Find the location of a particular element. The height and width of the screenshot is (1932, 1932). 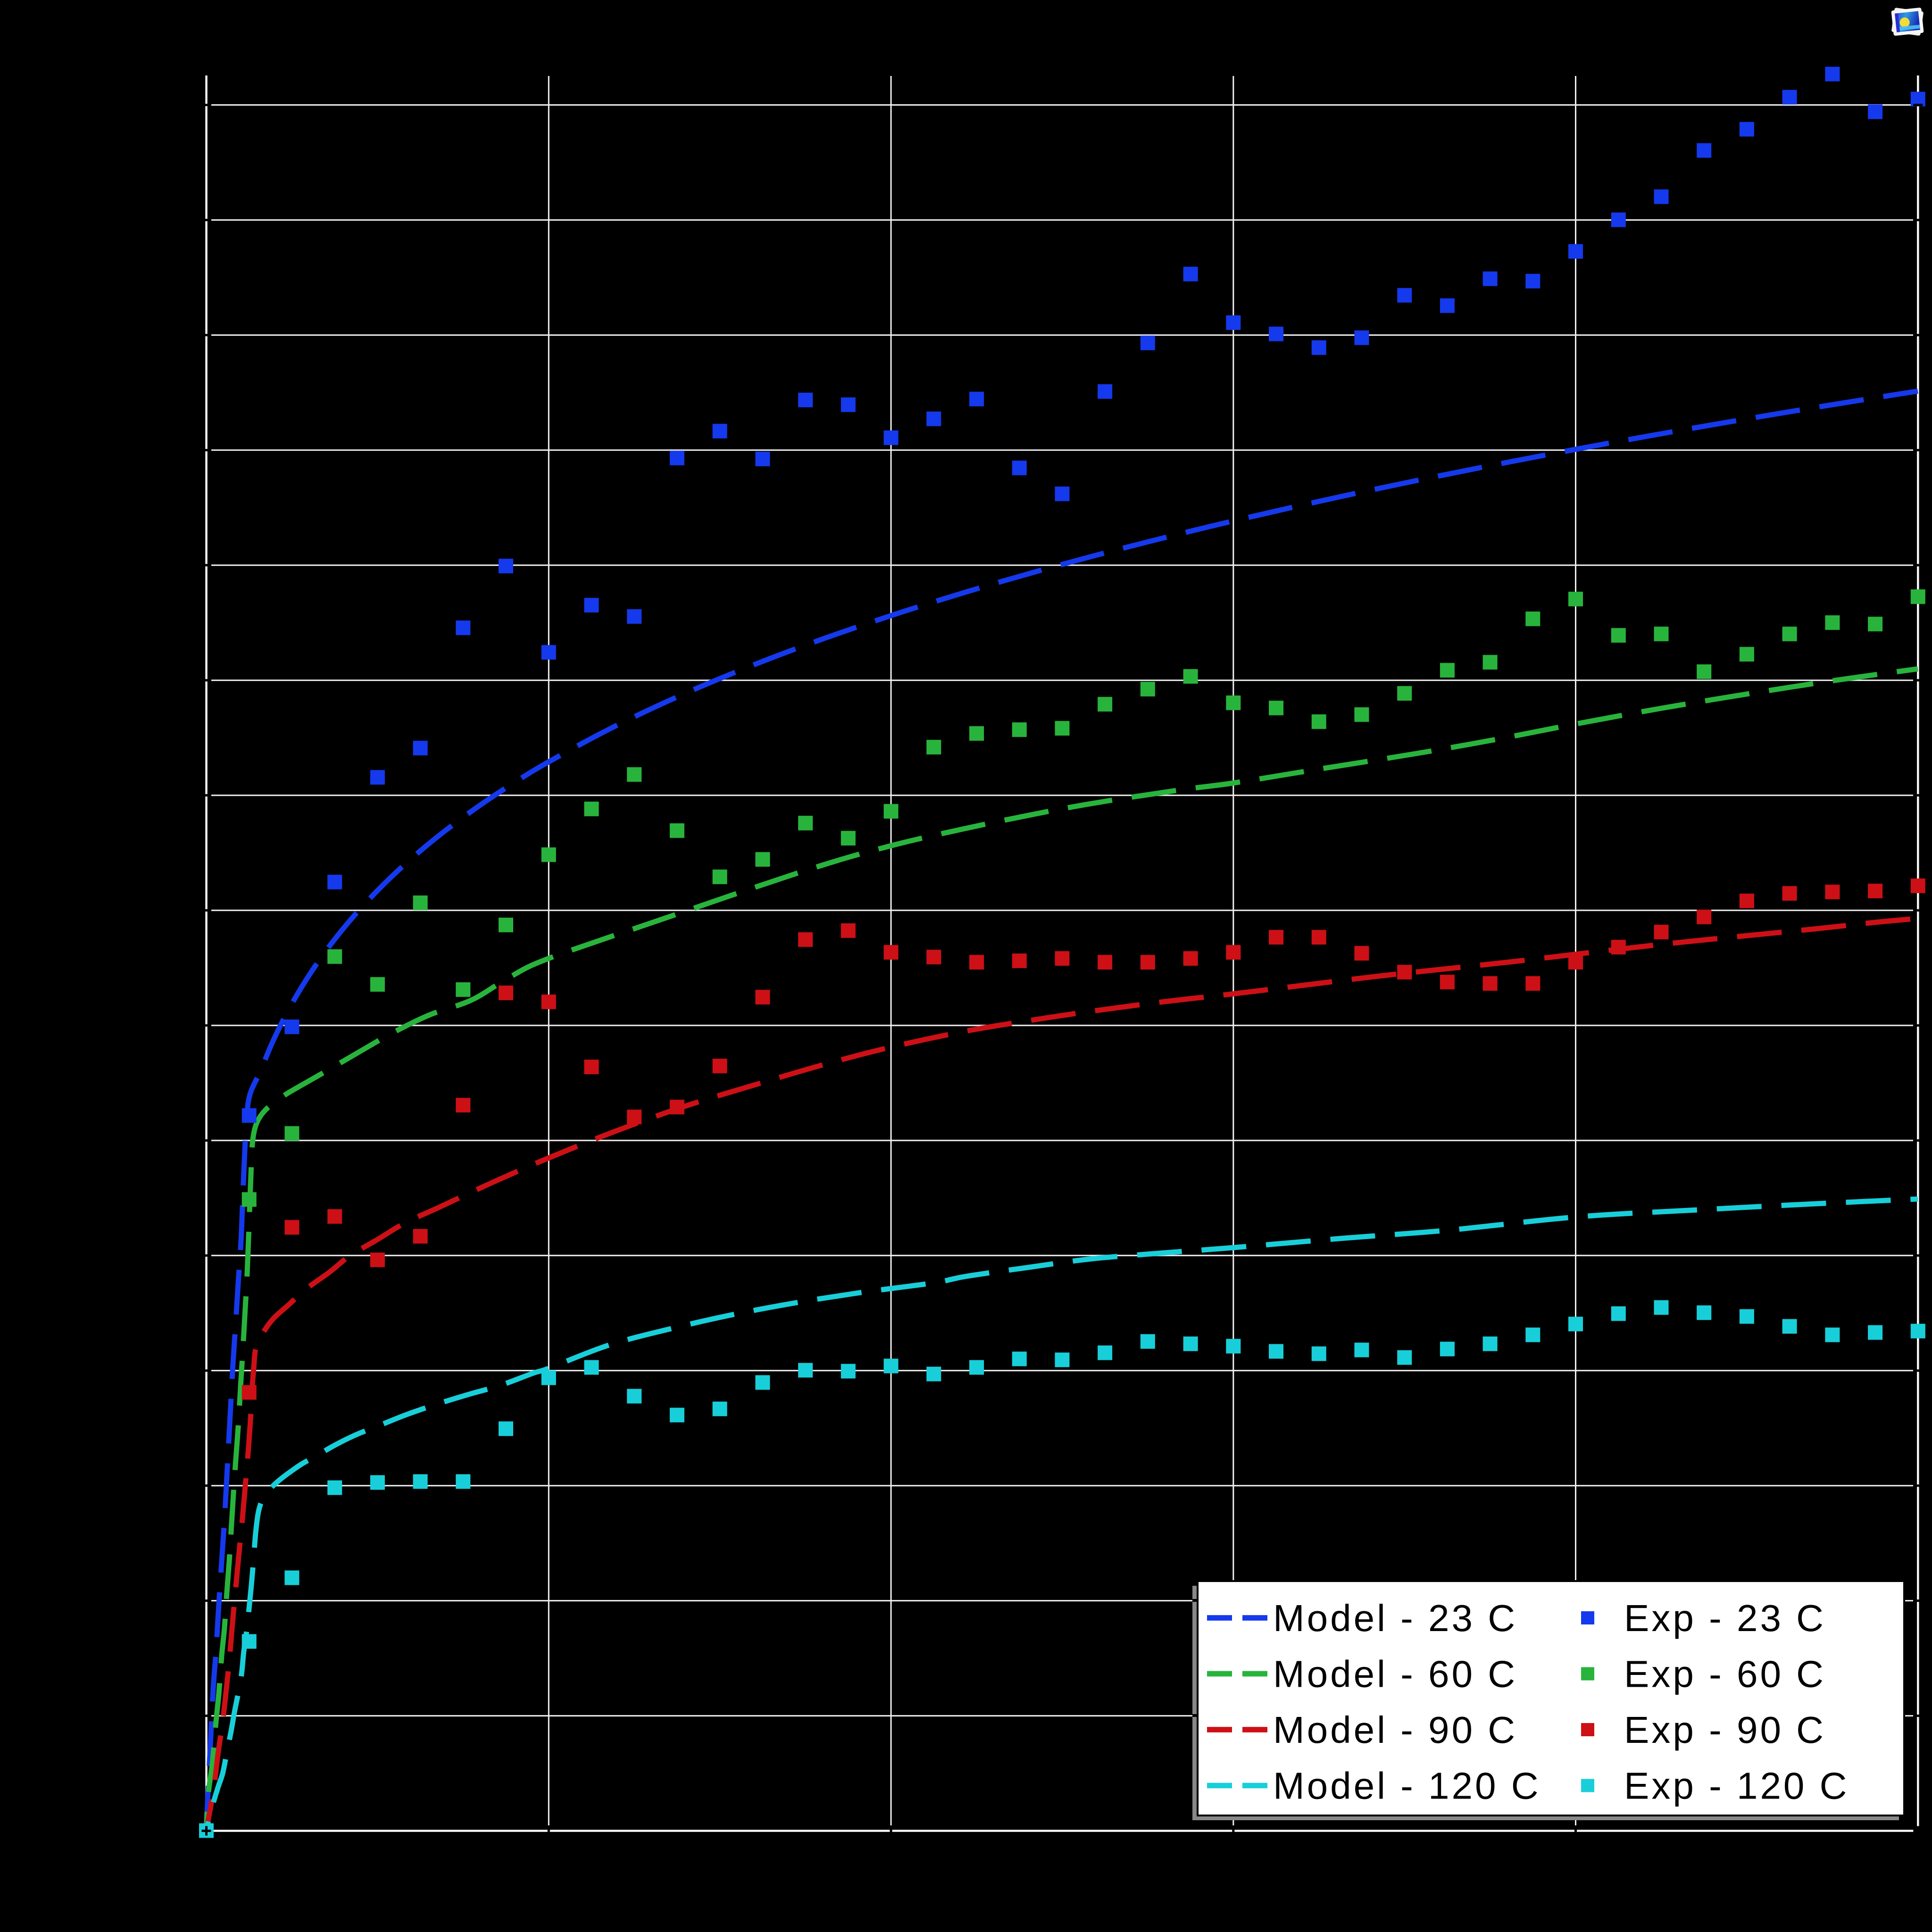

svg-text: Exp - 23 C is located at coordinates (1725, 1618).